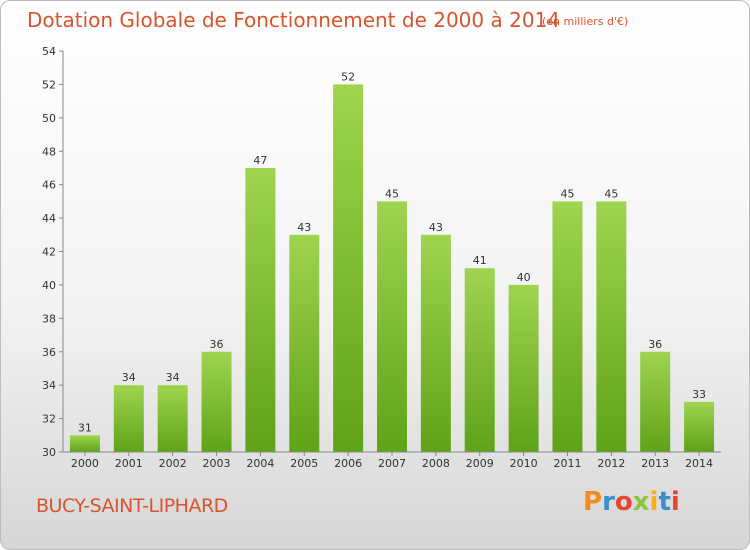  Describe the element at coordinates (348, 76) in the screenshot. I see `bar-value-label: 52` at that location.